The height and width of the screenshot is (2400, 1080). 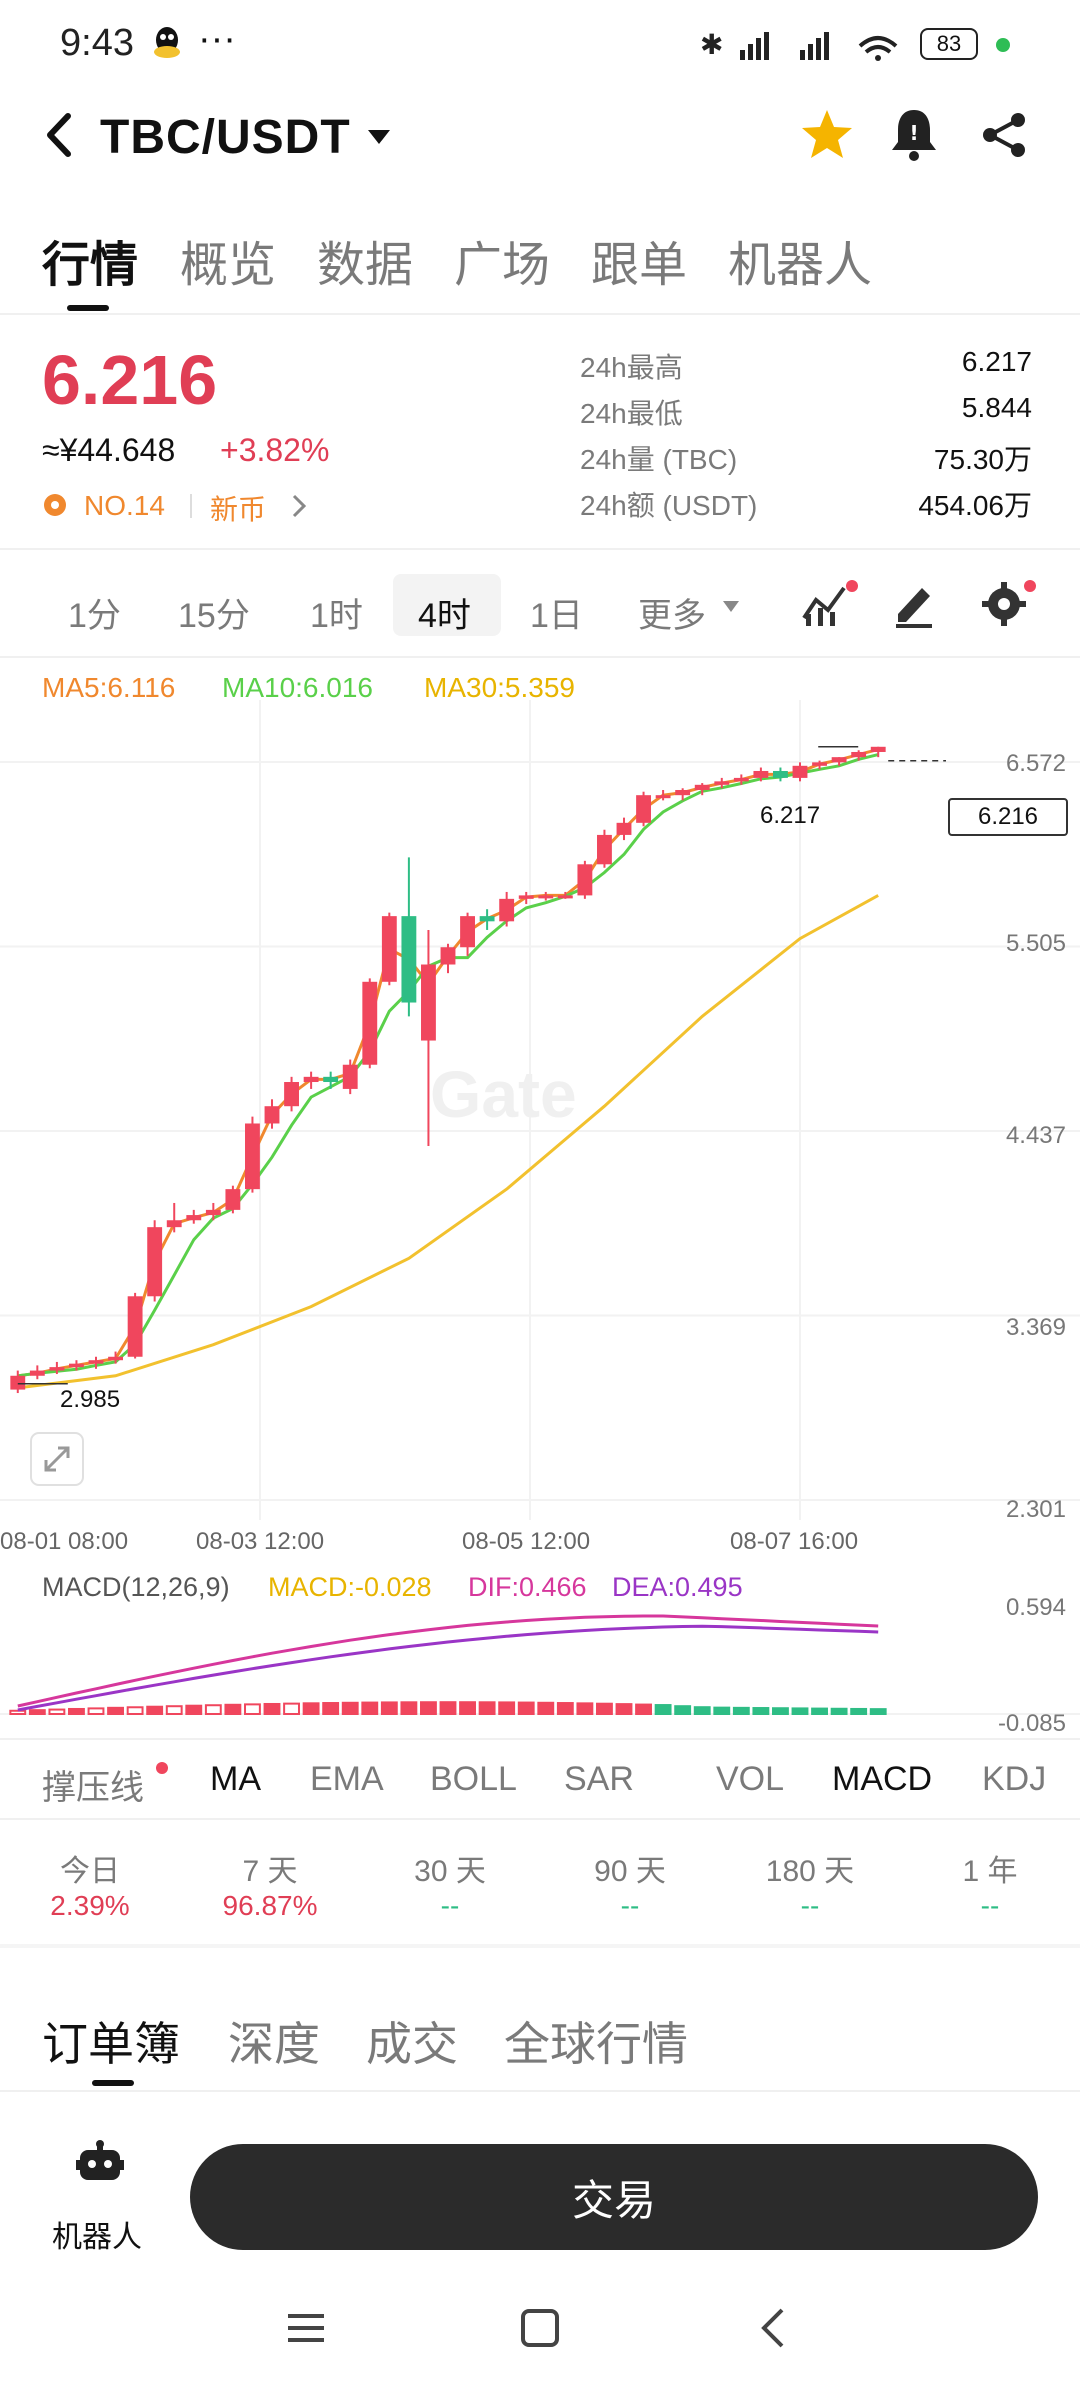 What do you see at coordinates (238, 509) in the screenshot?
I see `new-coin-tag: 新币` at bounding box center [238, 509].